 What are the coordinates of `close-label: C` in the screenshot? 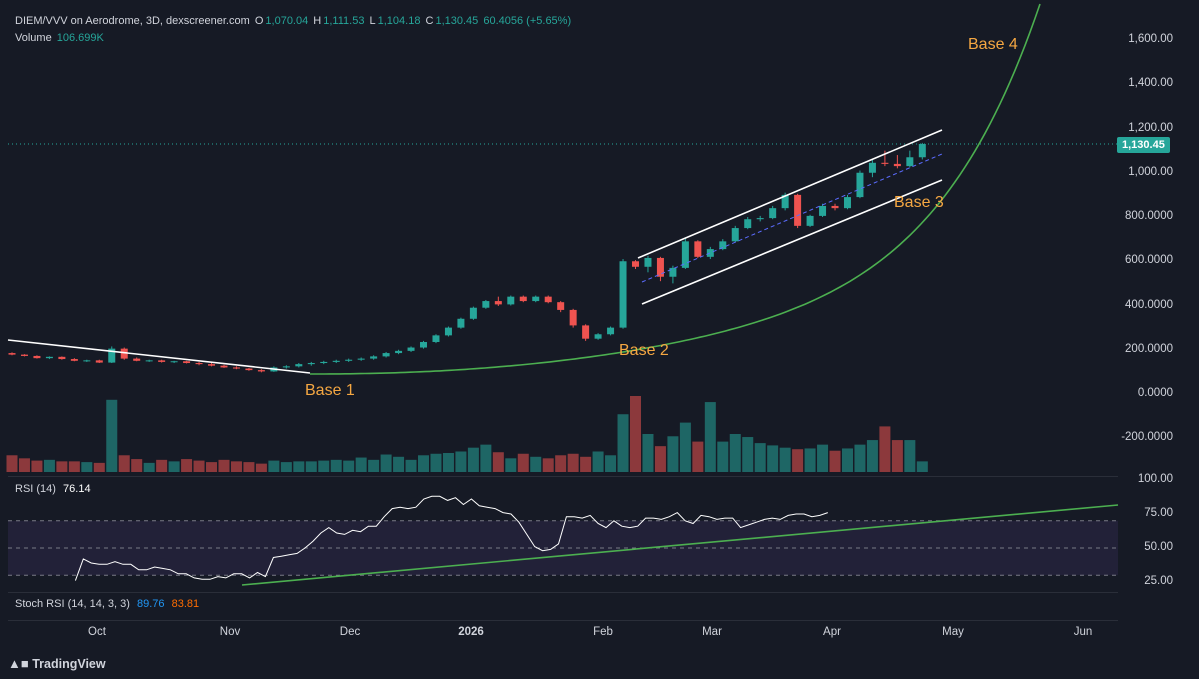 It's located at (429, 21).